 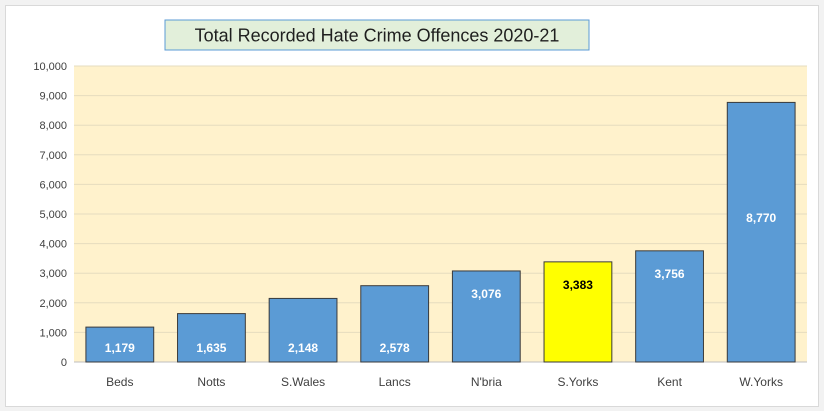 What do you see at coordinates (53, 274) in the screenshot?
I see `y-tick-label: 3,000` at bounding box center [53, 274].